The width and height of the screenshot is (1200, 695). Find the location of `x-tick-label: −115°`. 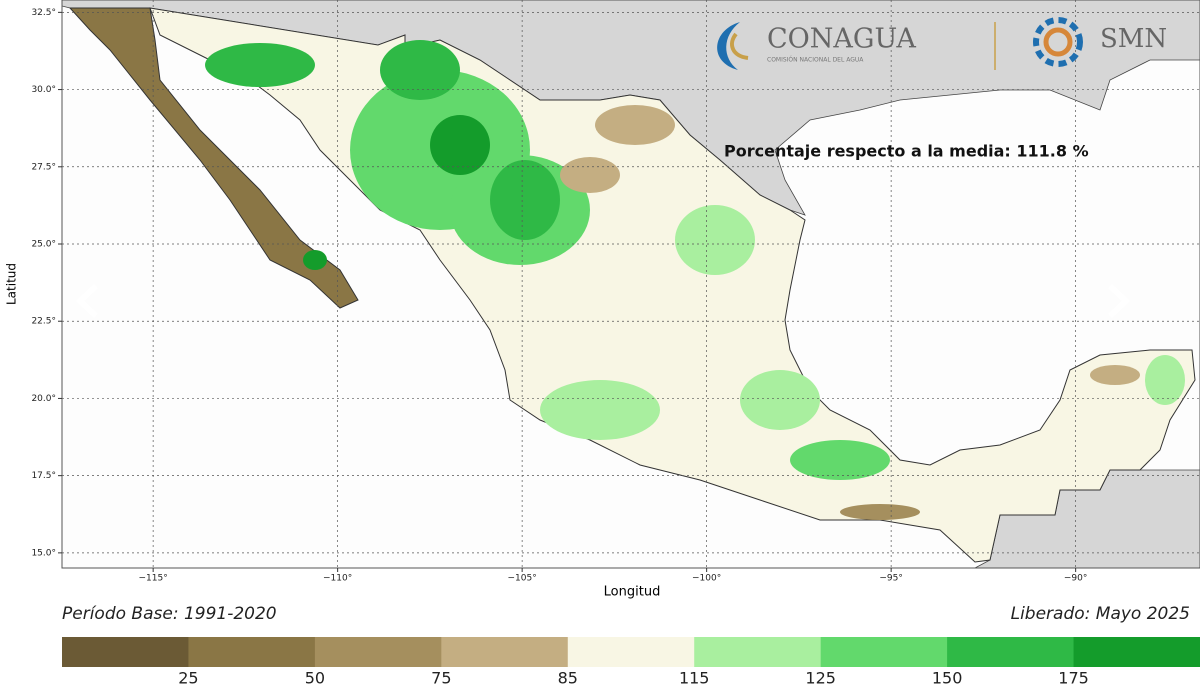

x-tick-label: −115° is located at coordinates (153, 579).